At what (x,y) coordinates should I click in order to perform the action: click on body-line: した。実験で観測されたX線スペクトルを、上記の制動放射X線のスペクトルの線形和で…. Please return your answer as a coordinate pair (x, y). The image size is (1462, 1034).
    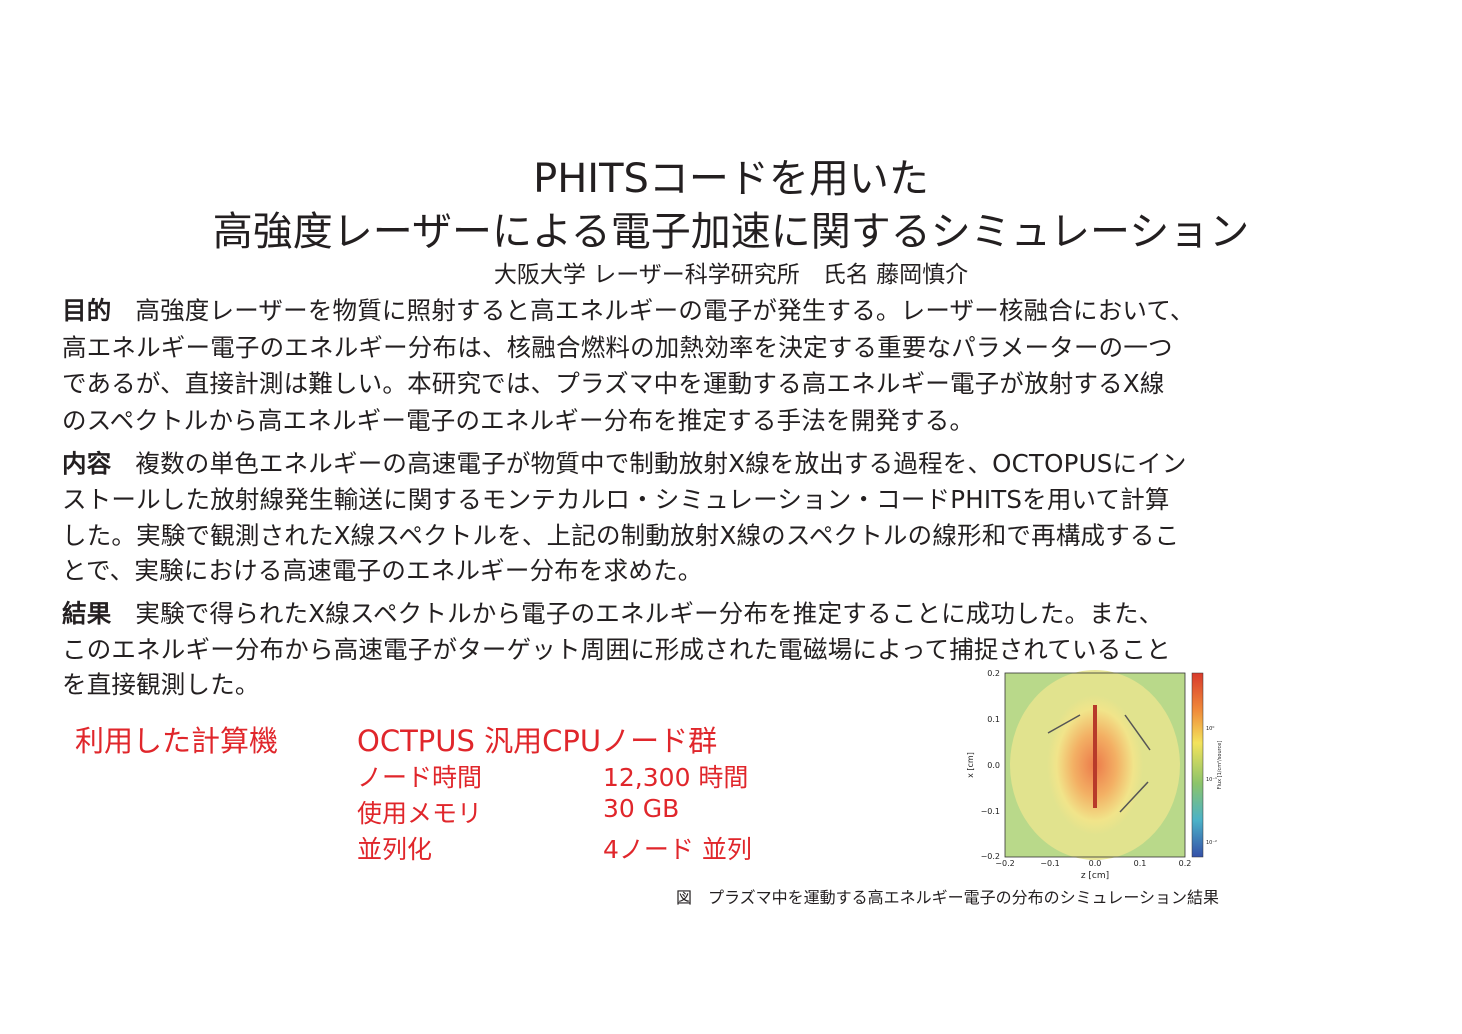
    Looking at the image, I should click on (620, 534).